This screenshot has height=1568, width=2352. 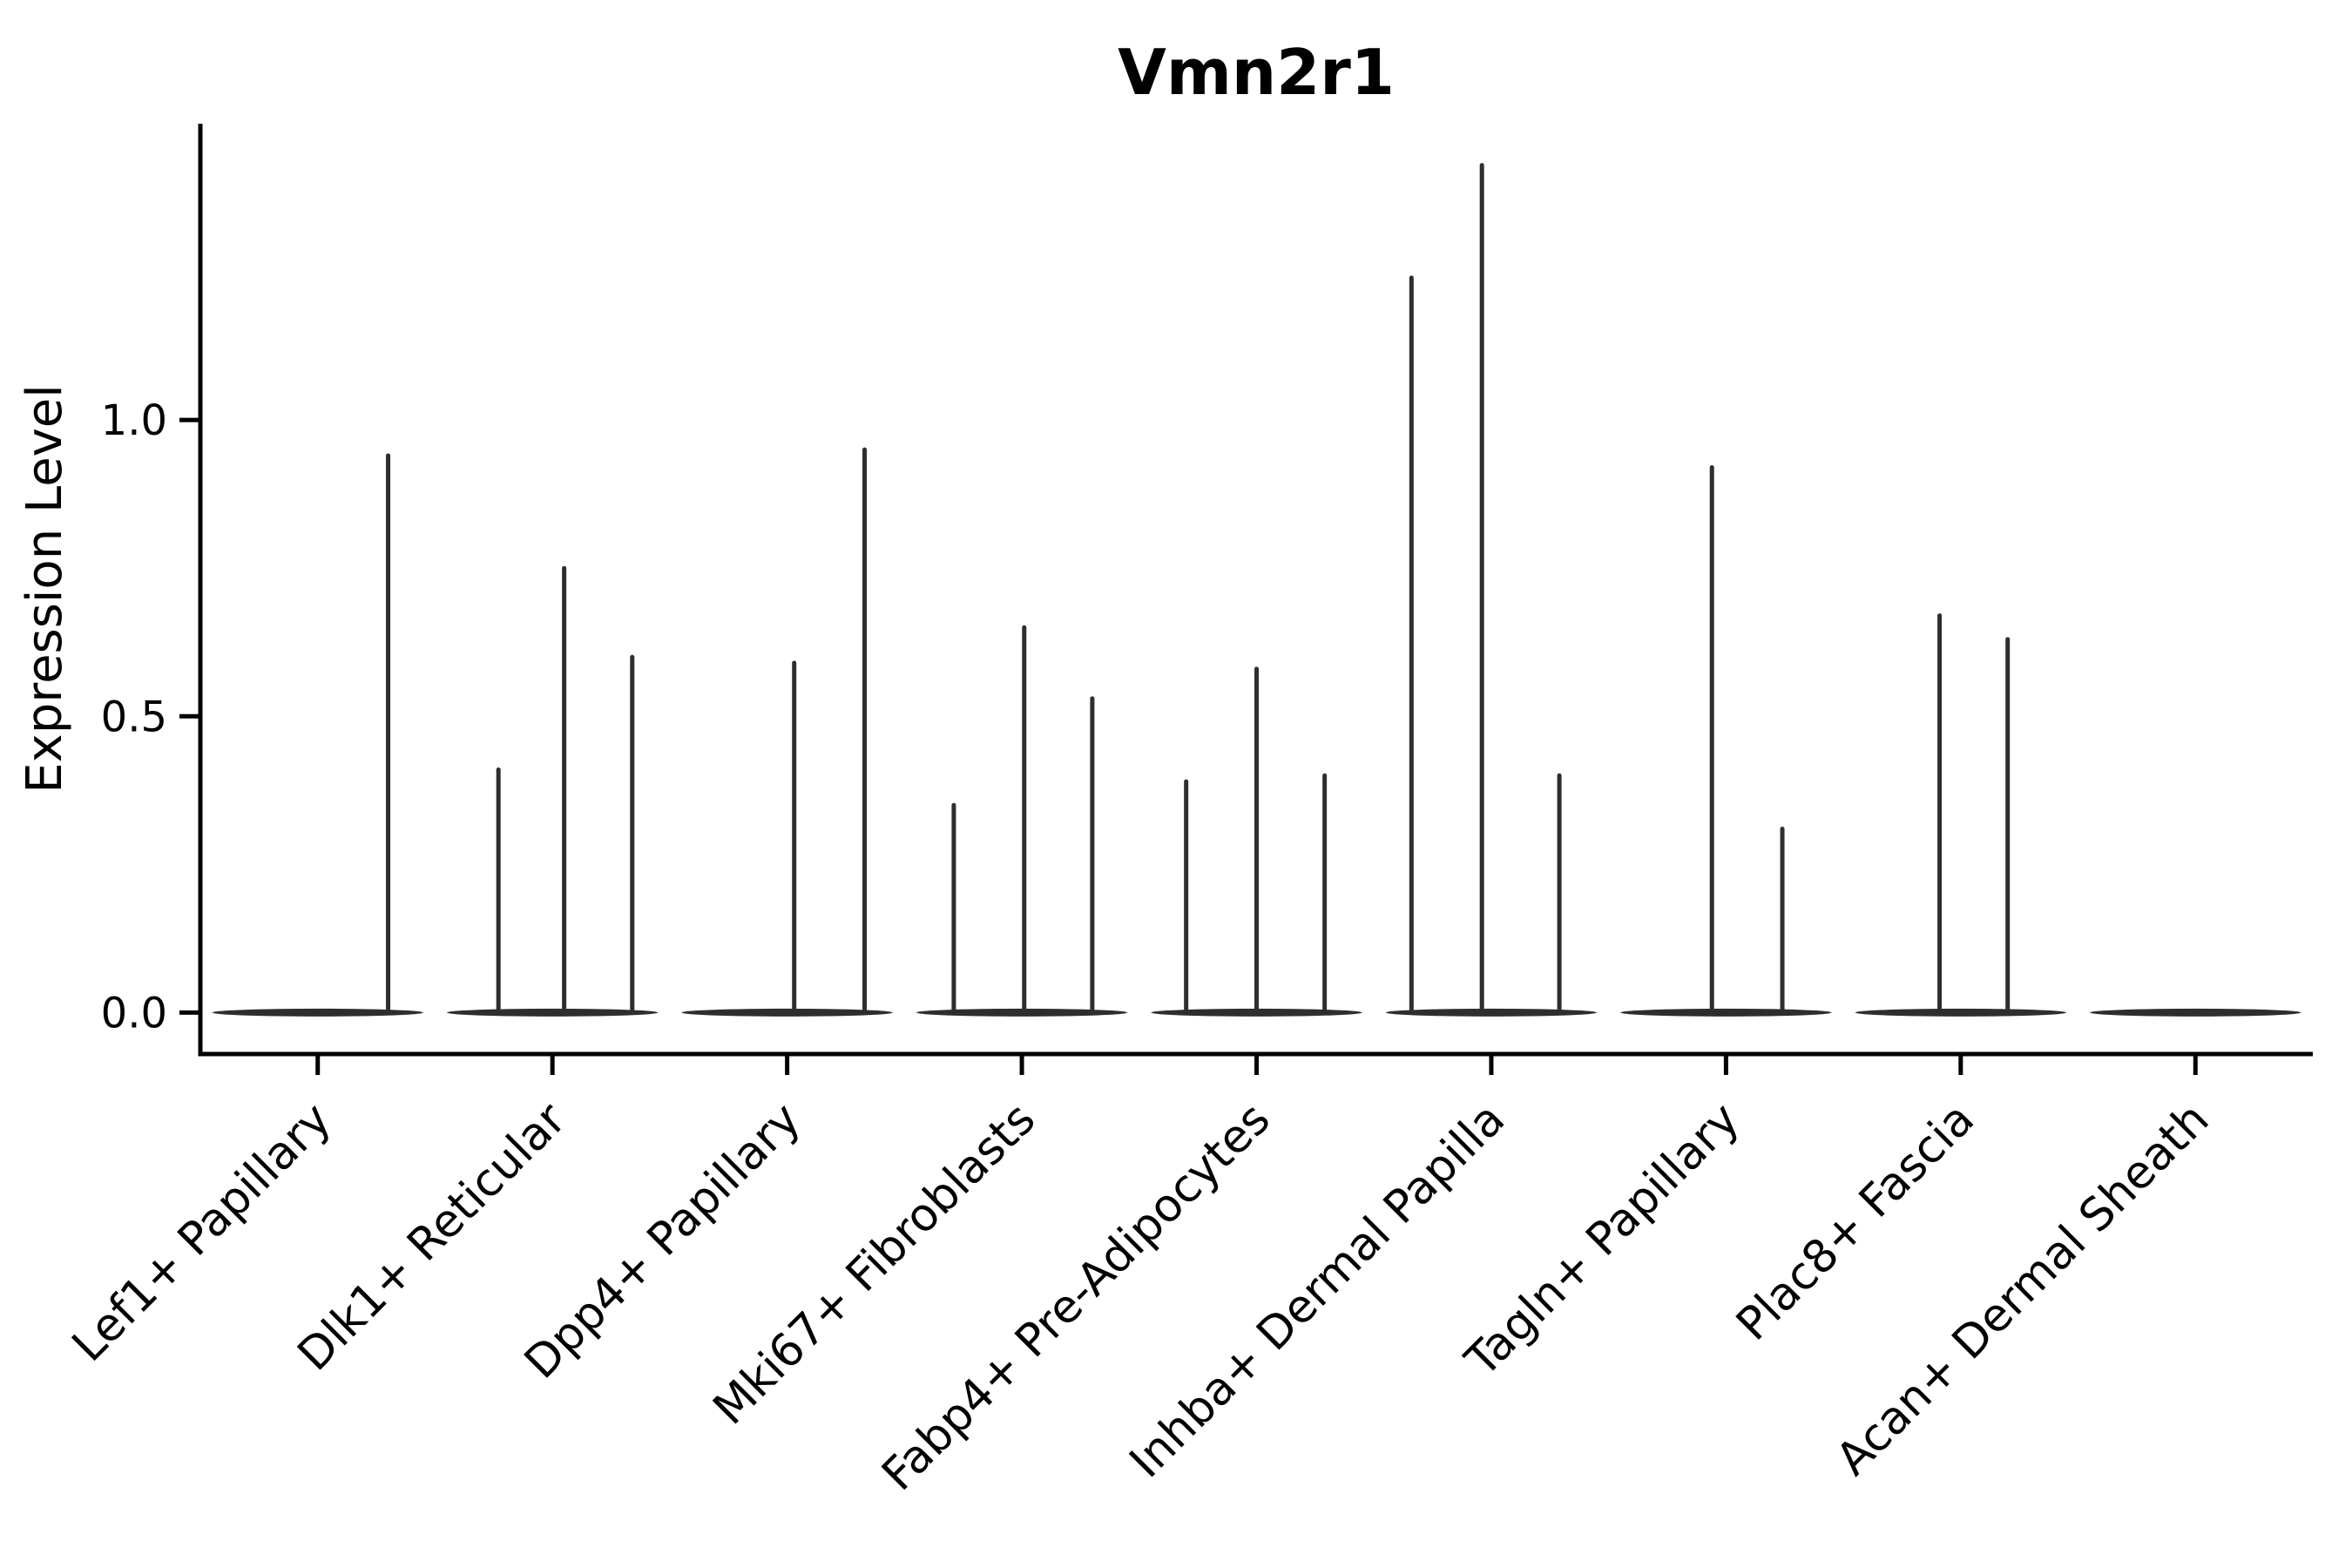 I want to click on y-axis-label: Expression Level, so click(x=45, y=589).